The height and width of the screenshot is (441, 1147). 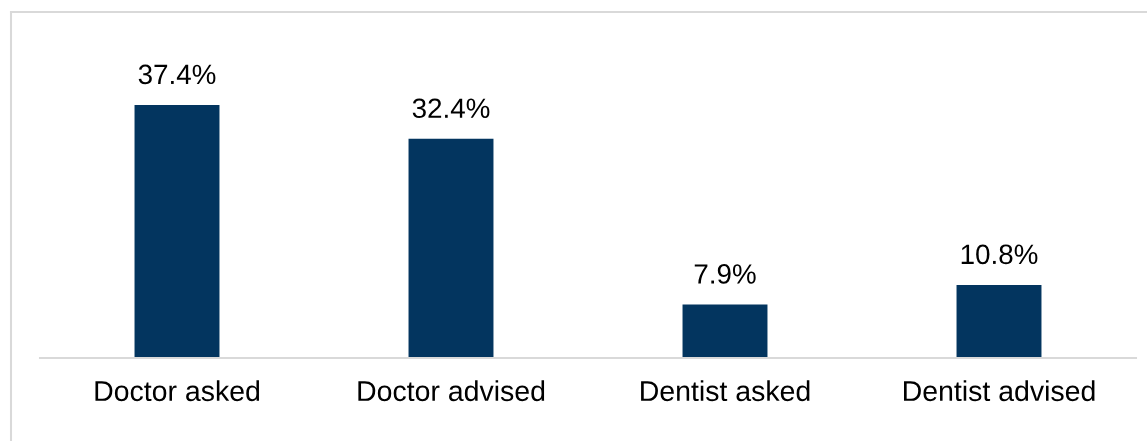 What do you see at coordinates (177, 391) in the screenshot?
I see `x-tick-label: Doctor asked` at bounding box center [177, 391].